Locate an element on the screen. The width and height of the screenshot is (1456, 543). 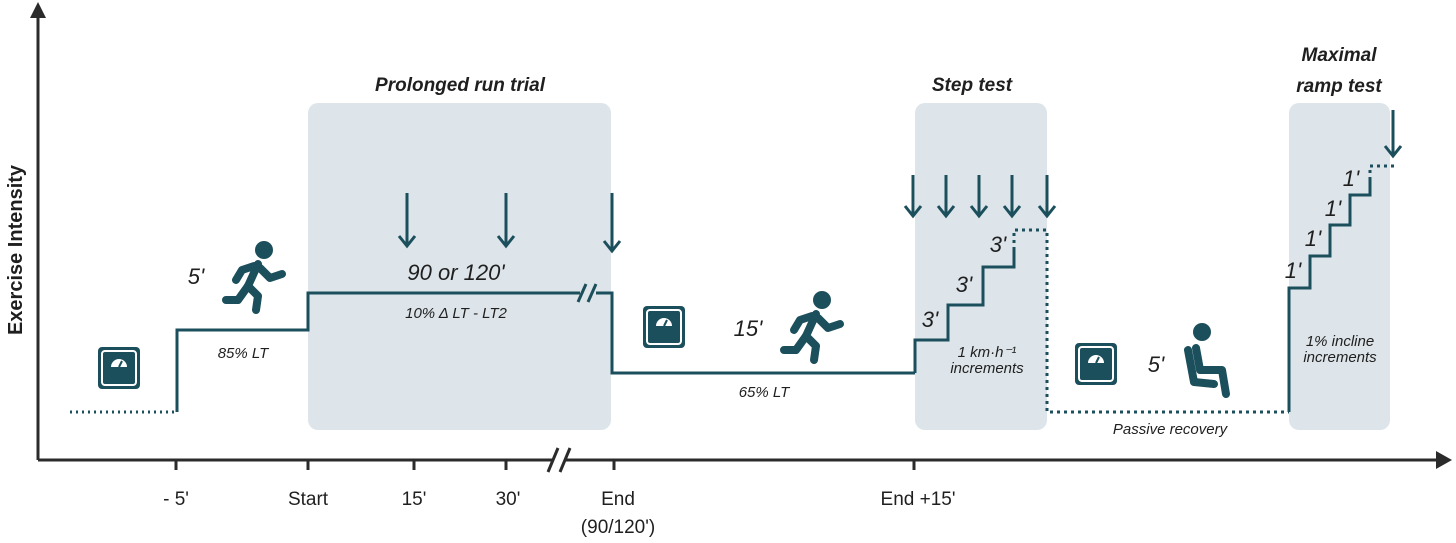
prolonged-intensity: 10% Δ LT - LT2 is located at coordinates (456, 313).